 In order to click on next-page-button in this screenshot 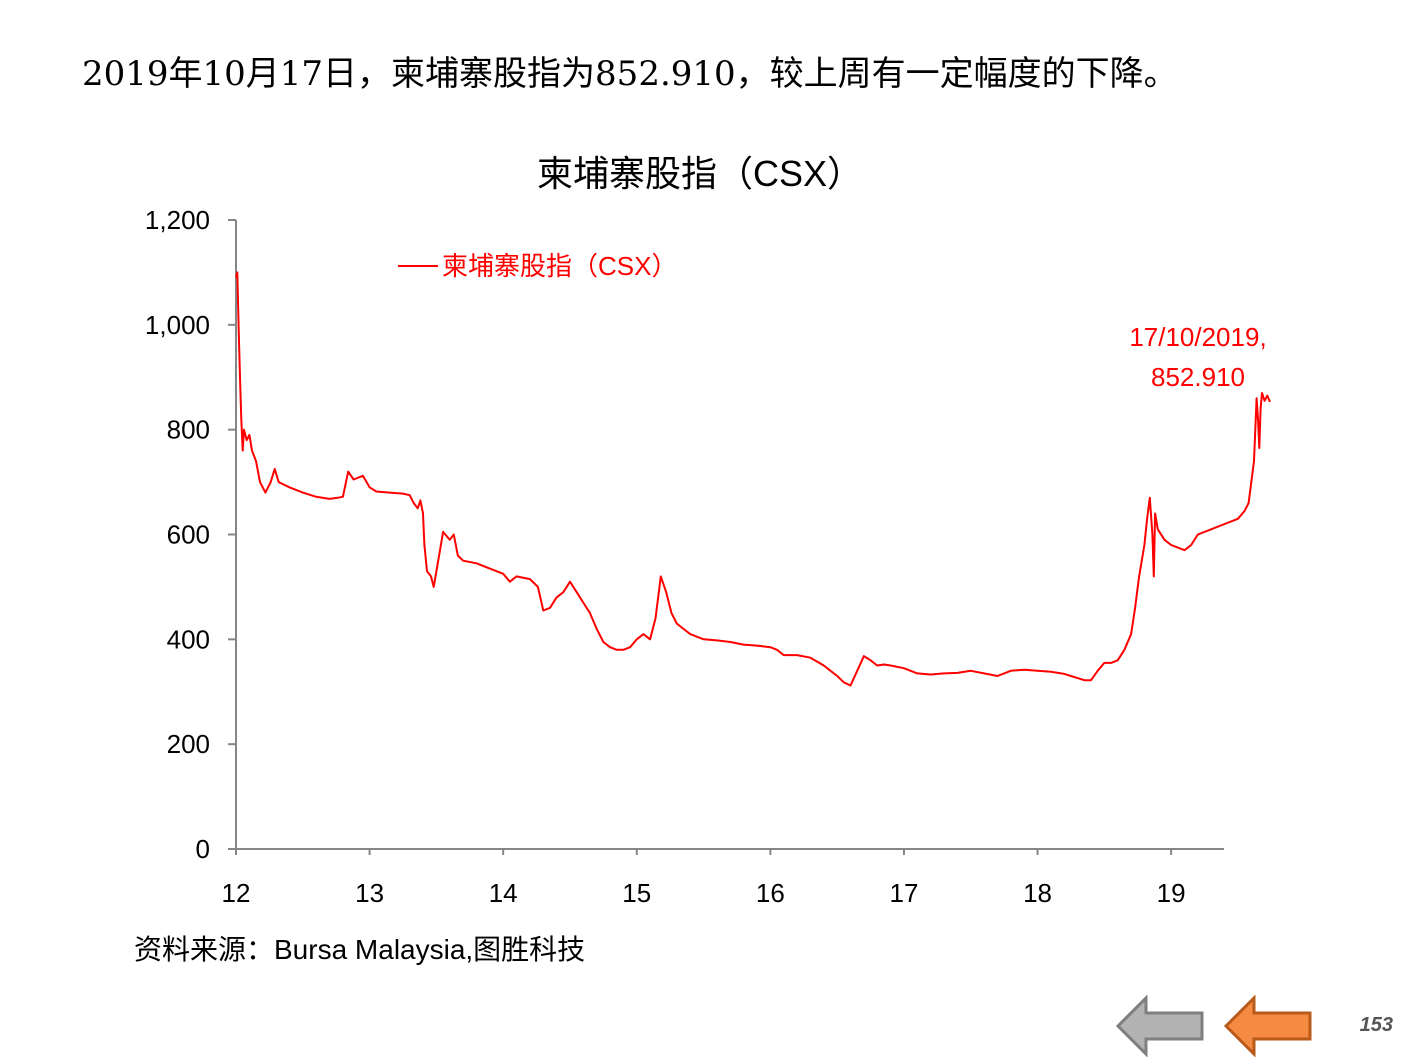, I will do `click(1268, 1026)`.